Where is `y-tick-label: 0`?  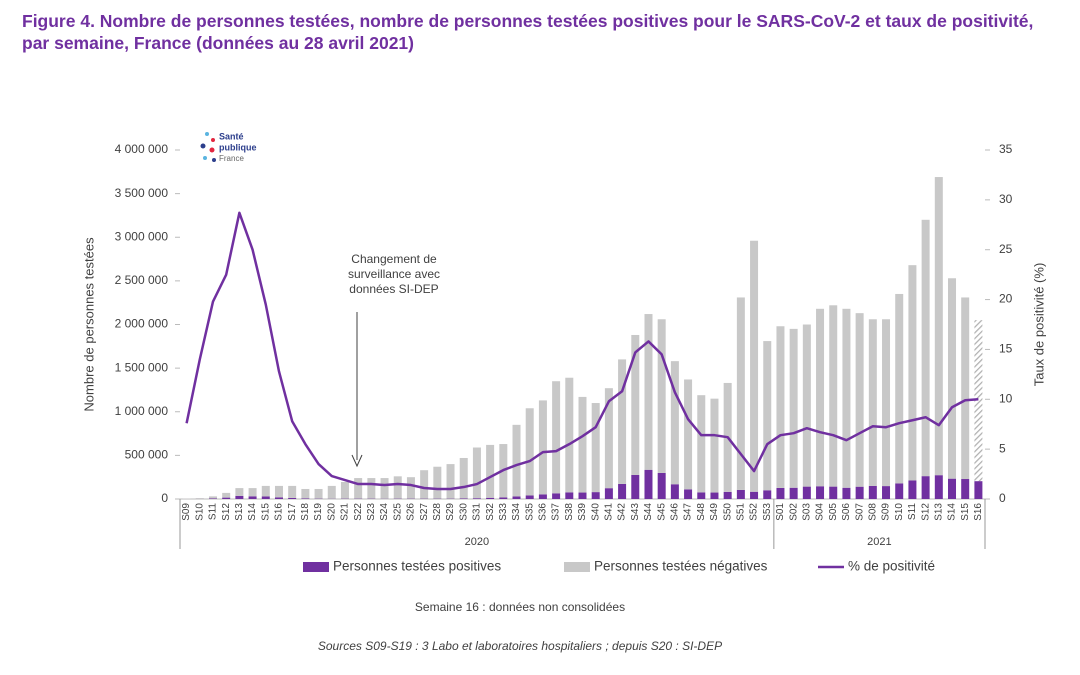 y-tick-label: 0 is located at coordinates (164, 498).